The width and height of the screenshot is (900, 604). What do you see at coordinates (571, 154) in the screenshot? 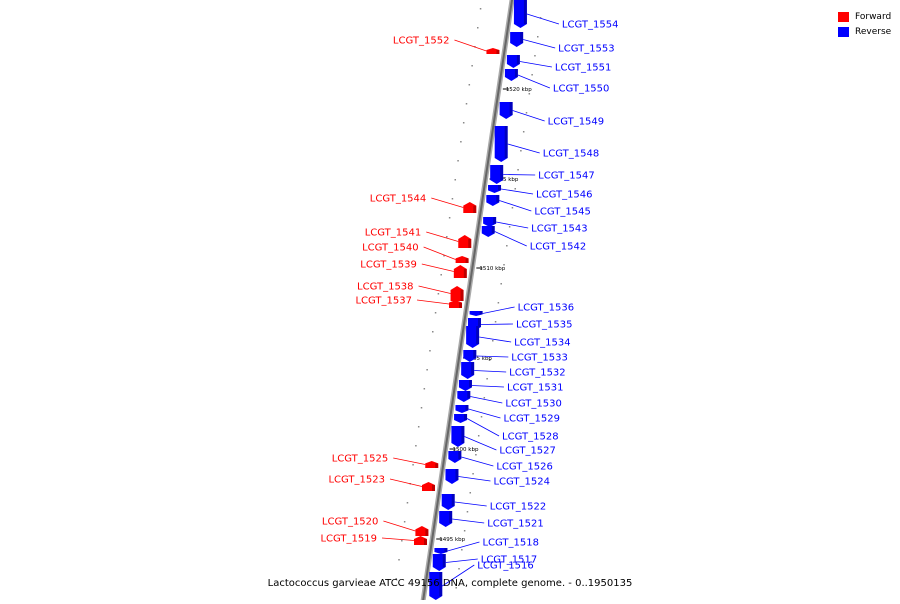
I see `gene-label: LCGT_1548` at bounding box center [571, 154].